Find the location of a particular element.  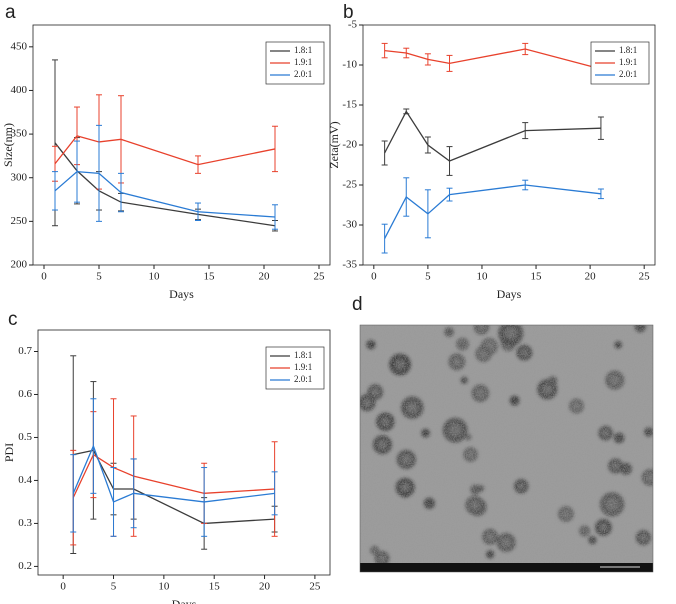

y-tick-label: 0.2 is located at coordinates (25, 566).